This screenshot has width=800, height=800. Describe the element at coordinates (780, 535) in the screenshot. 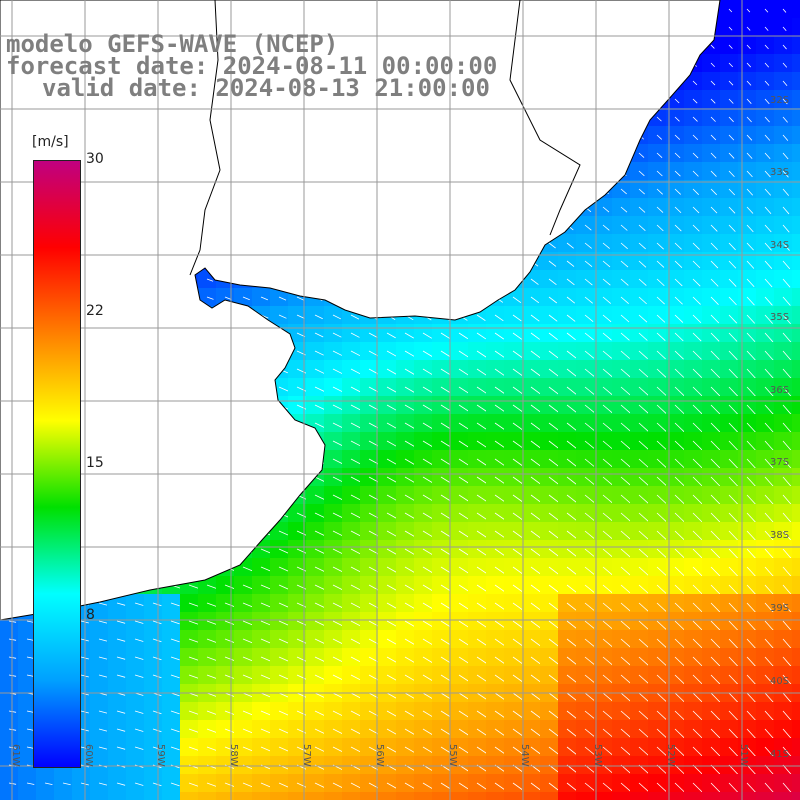

I see `lat-label: 38S` at that location.